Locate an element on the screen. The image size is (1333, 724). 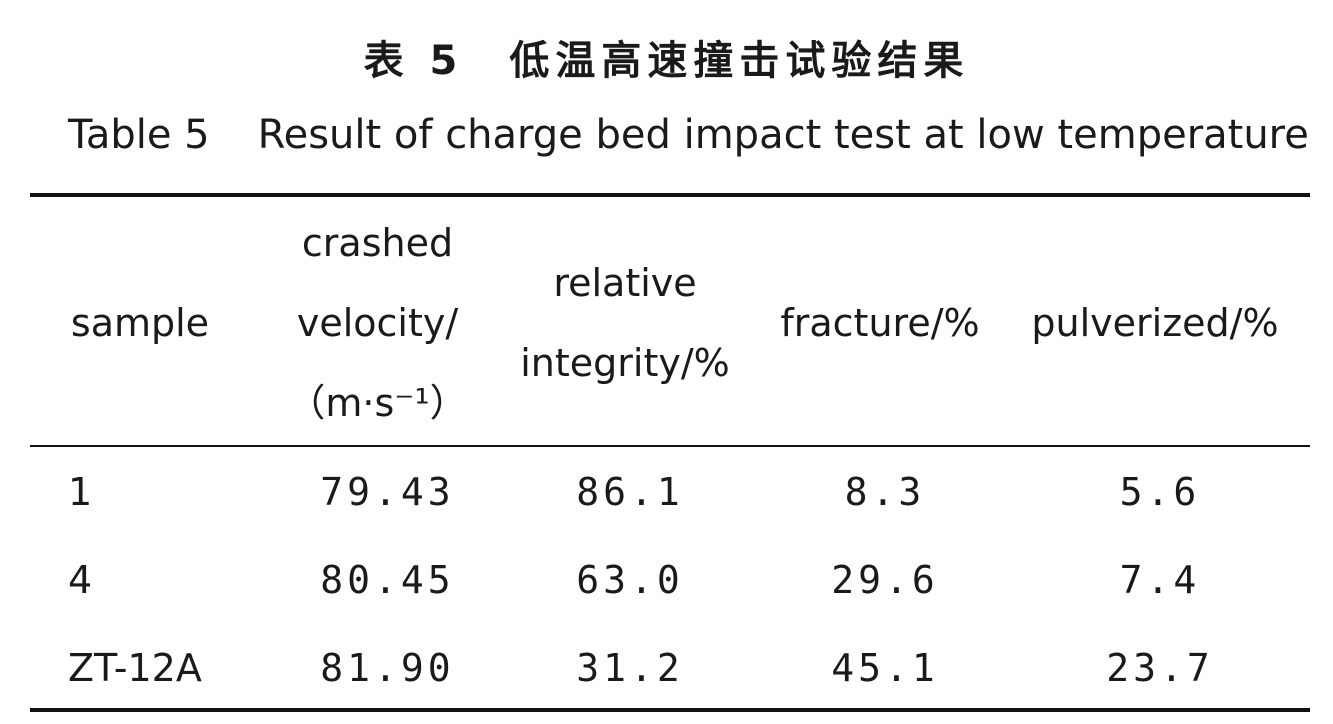
table-row: ZT-12A 81.90 31.2 45.1 23.7 is located at coordinates (670, 668).